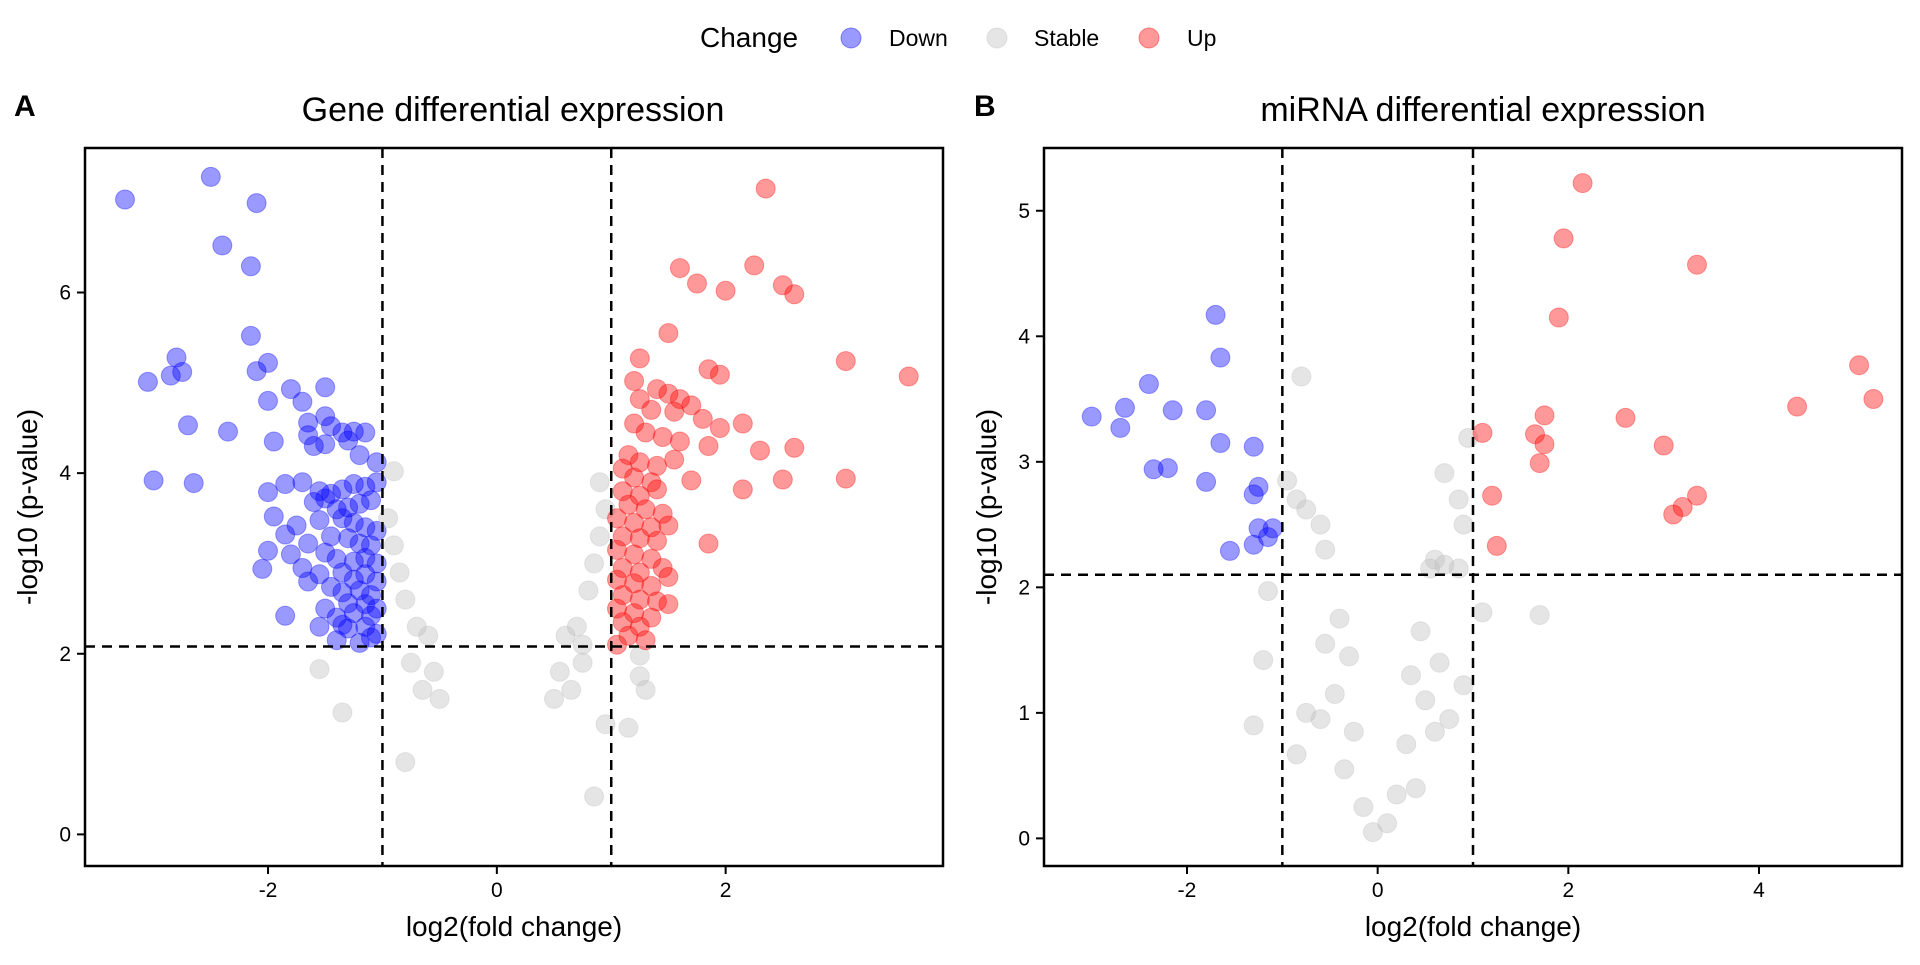 The height and width of the screenshot is (965, 1920). What do you see at coordinates (27, 507) in the screenshot?
I see `y-axis-label: -log10 (p-value)` at bounding box center [27, 507].